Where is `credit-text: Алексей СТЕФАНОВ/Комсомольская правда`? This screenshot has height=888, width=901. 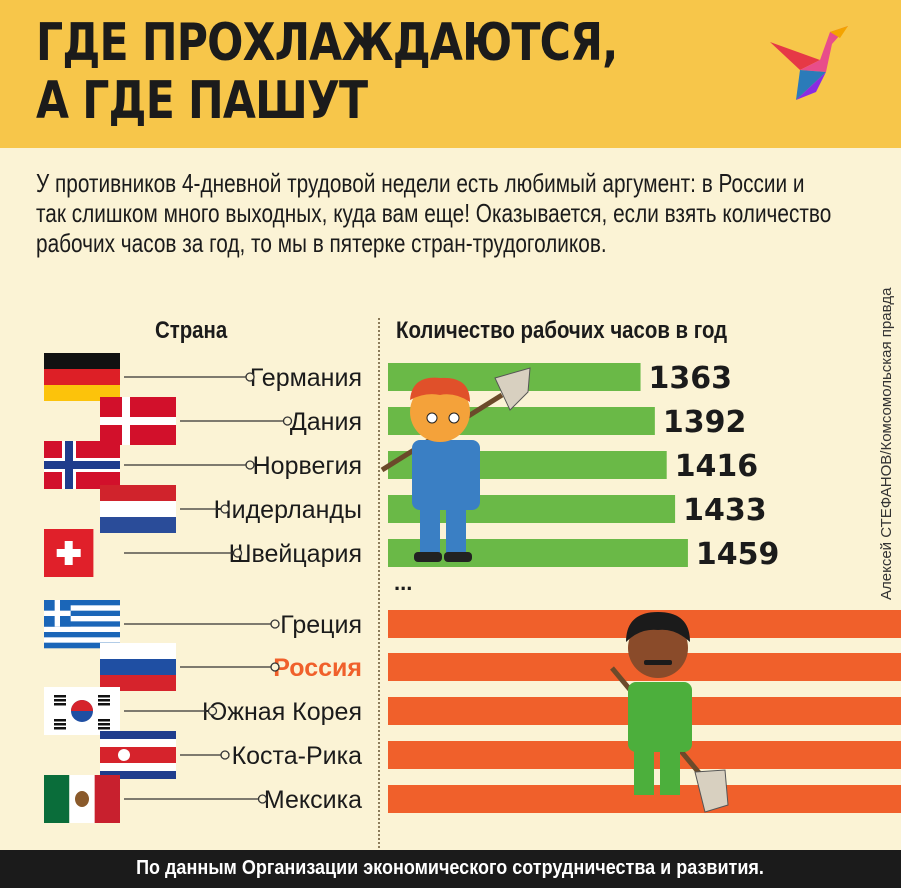
credit-text: Алексей СТЕФАНОВ/Комсомольская правда is located at coordinates (886, 444).